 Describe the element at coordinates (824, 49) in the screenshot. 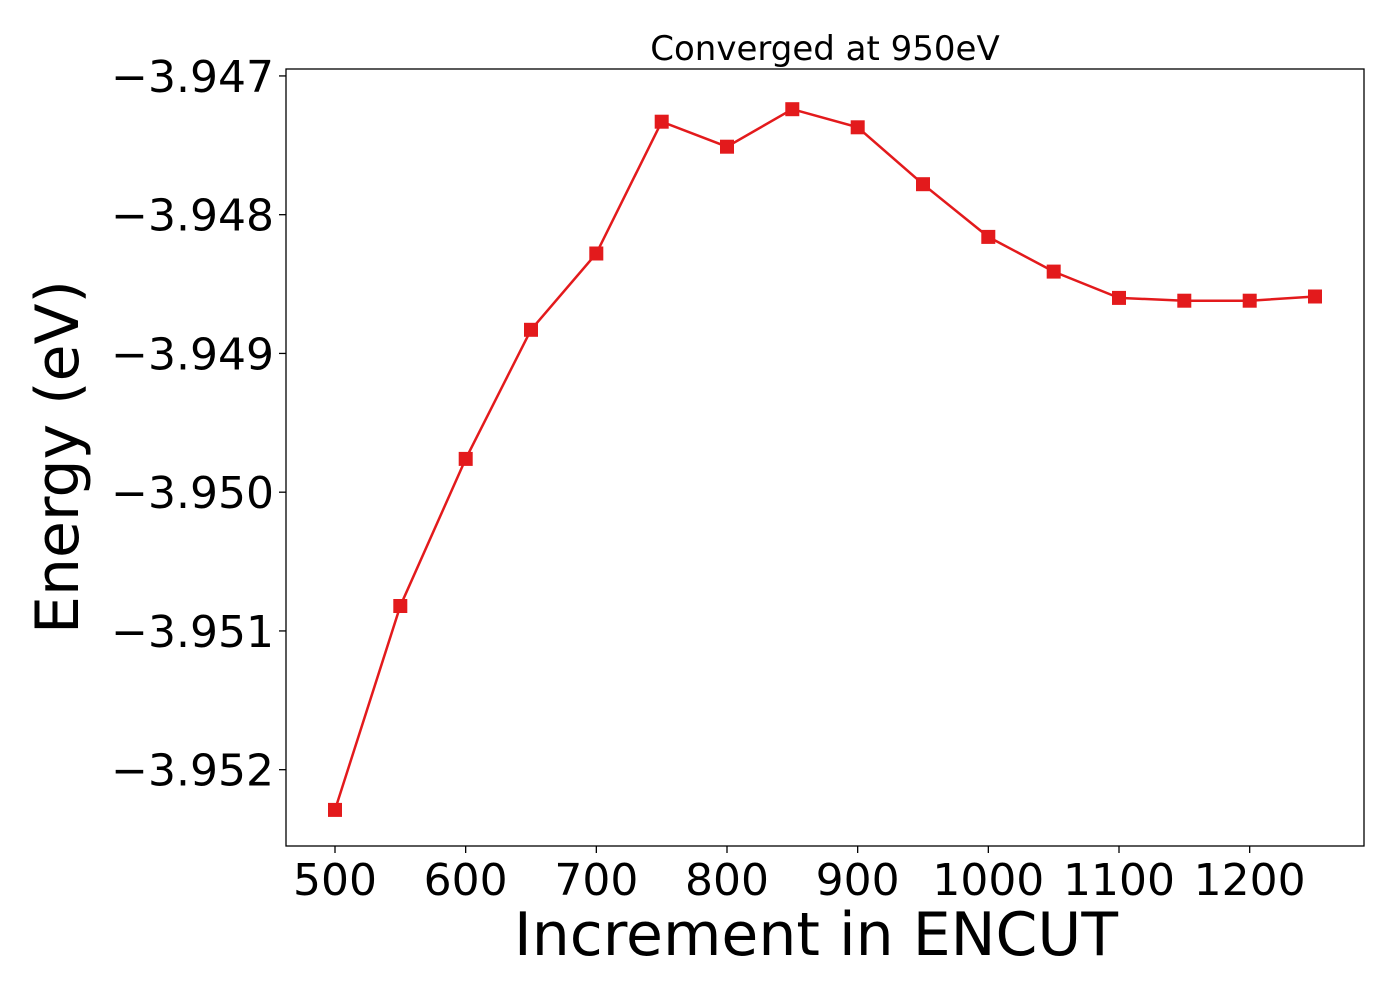

I see `chart-title: Converged at 950eV` at that location.